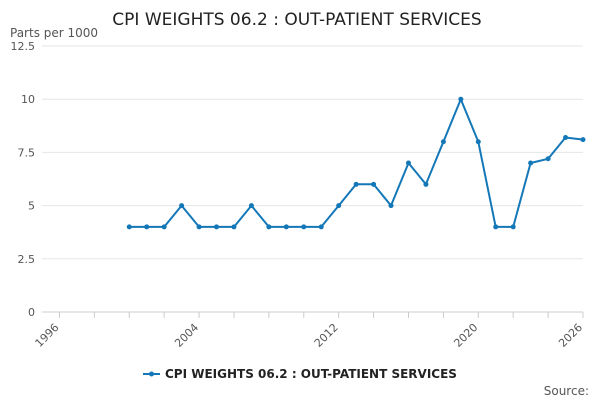 Image resolution: width=600 pixels, height=400 pixels. I want to click on legend-marker, so click(151, 374).